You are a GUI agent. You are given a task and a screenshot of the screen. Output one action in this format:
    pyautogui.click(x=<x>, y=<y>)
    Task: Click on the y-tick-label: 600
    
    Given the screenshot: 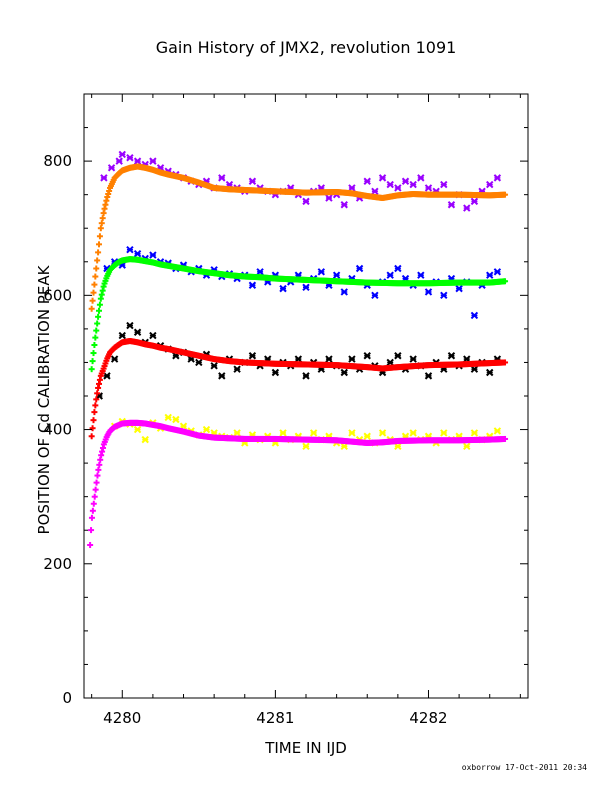 What is the action you would take?
    pyautogui.click(x=57, y=295)
    